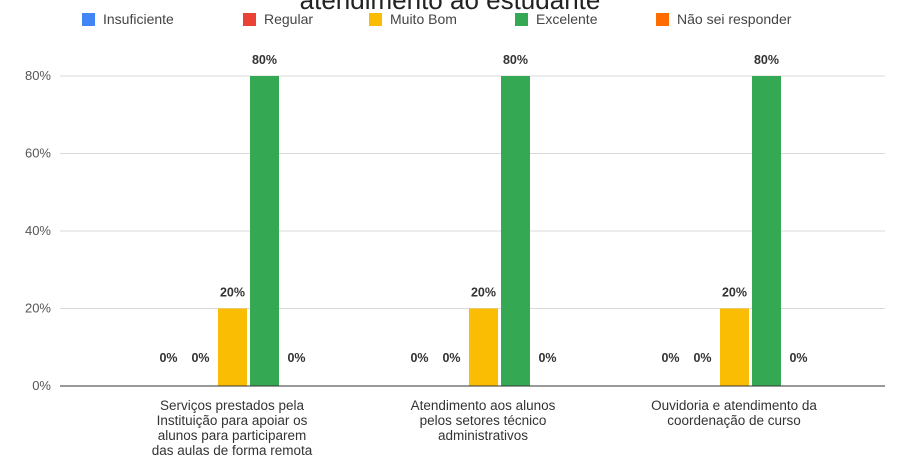 The width and height of the screenshot is (900, 473). What do you see at coordinates (423, 19) in the screenshot?
I see `legend-label: Muito Bom` at bounding box center [423, 19].